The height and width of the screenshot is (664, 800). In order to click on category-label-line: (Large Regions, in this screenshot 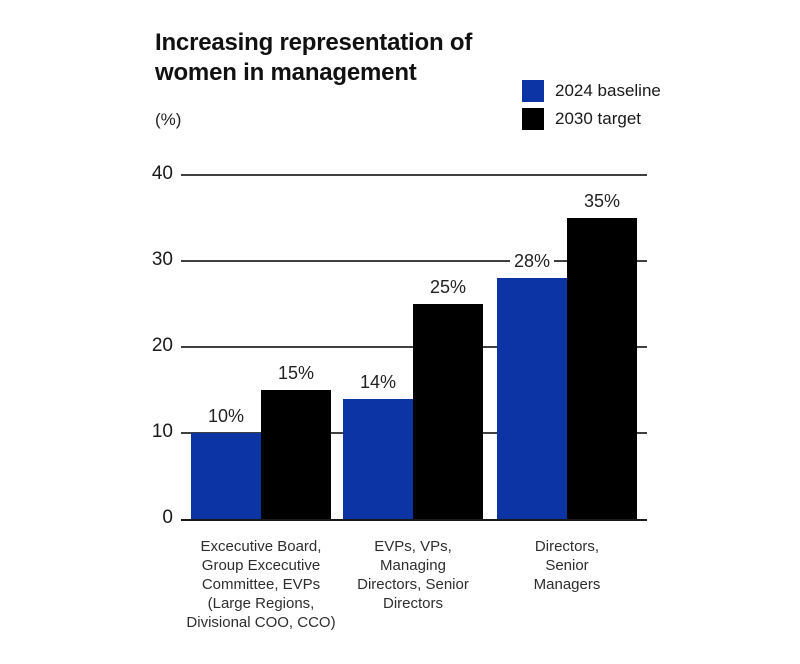, I will do `click(261, 603)`.